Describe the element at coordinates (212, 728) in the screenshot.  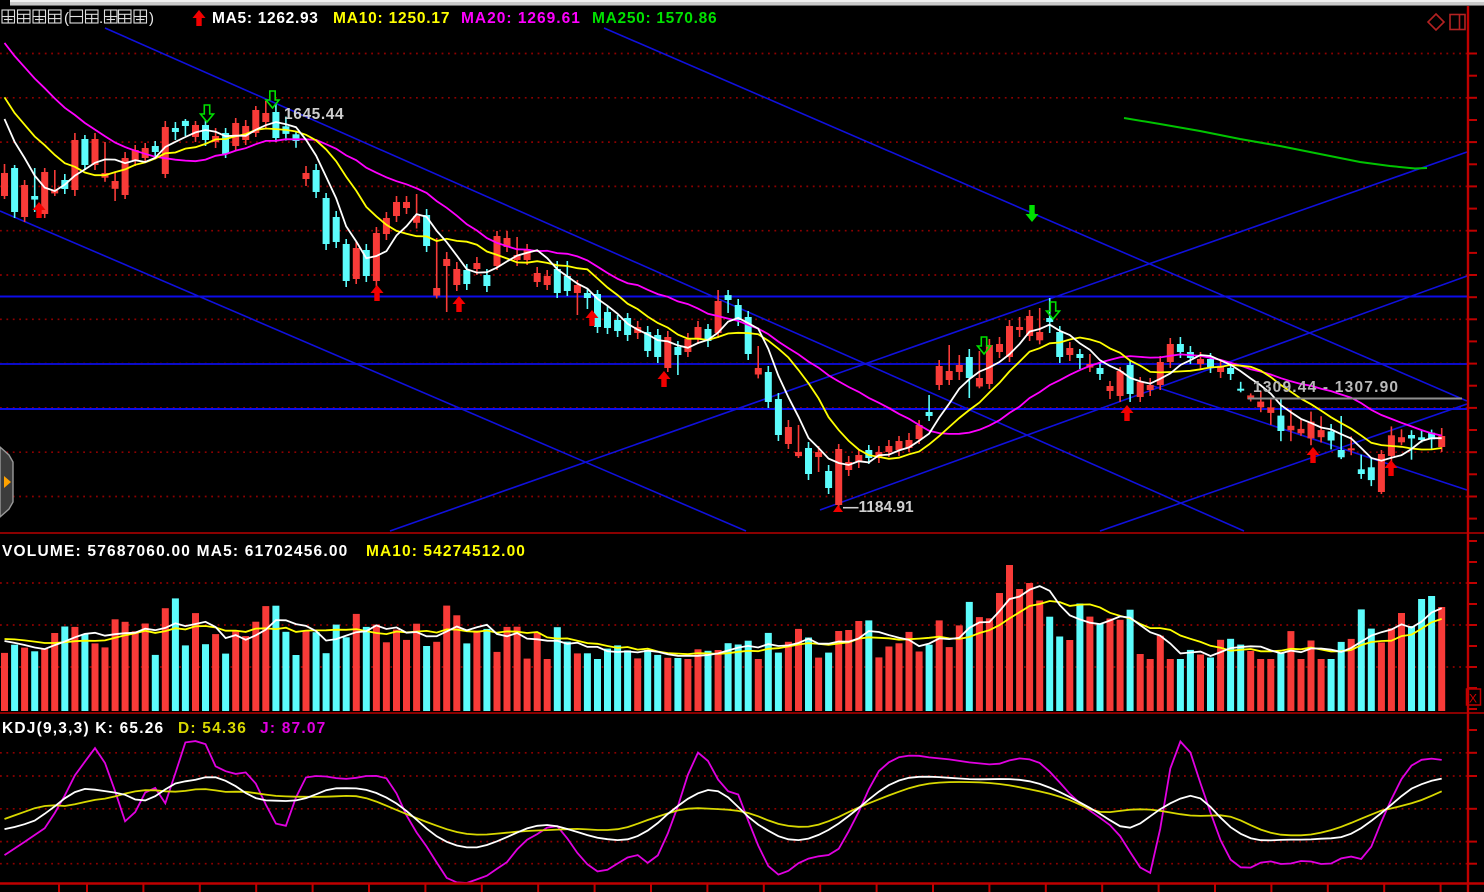
I see `svg-text: D: 54.36` at that location.